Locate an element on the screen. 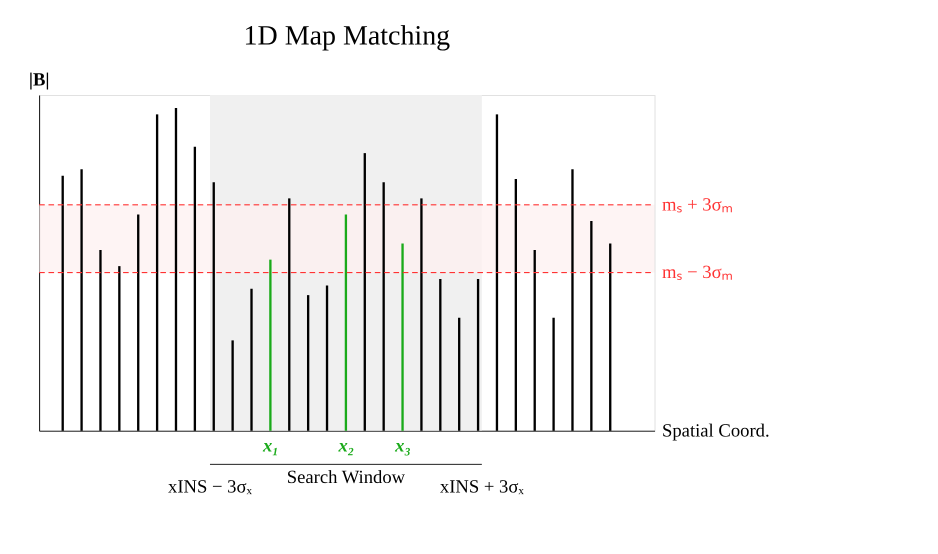  x-tick-label: x₃ is located at coordinates (402, 446).